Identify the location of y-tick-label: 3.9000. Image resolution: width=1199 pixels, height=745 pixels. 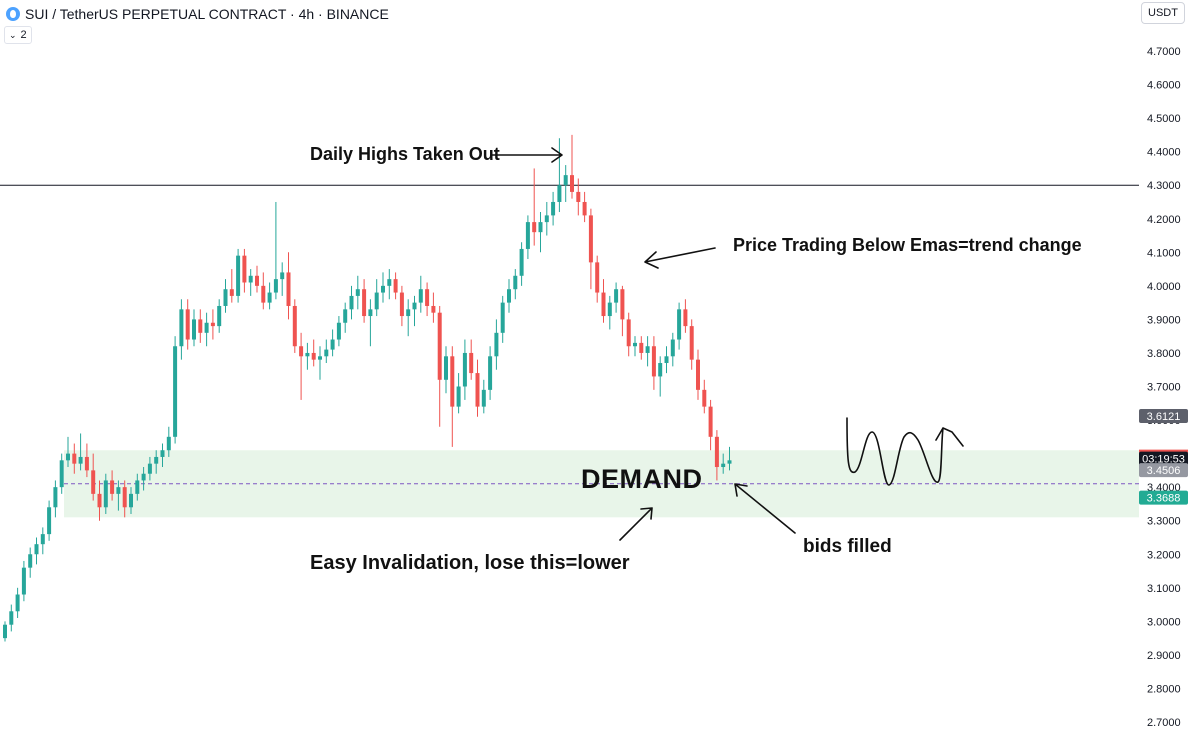
(1164, 320).